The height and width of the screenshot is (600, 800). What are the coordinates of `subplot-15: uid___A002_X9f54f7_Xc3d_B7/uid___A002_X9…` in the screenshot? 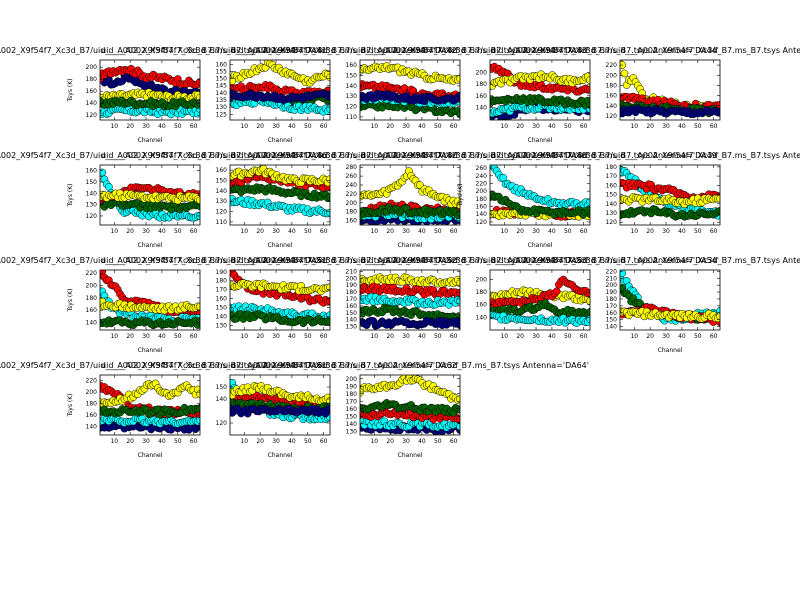 It's located at (645, 305).